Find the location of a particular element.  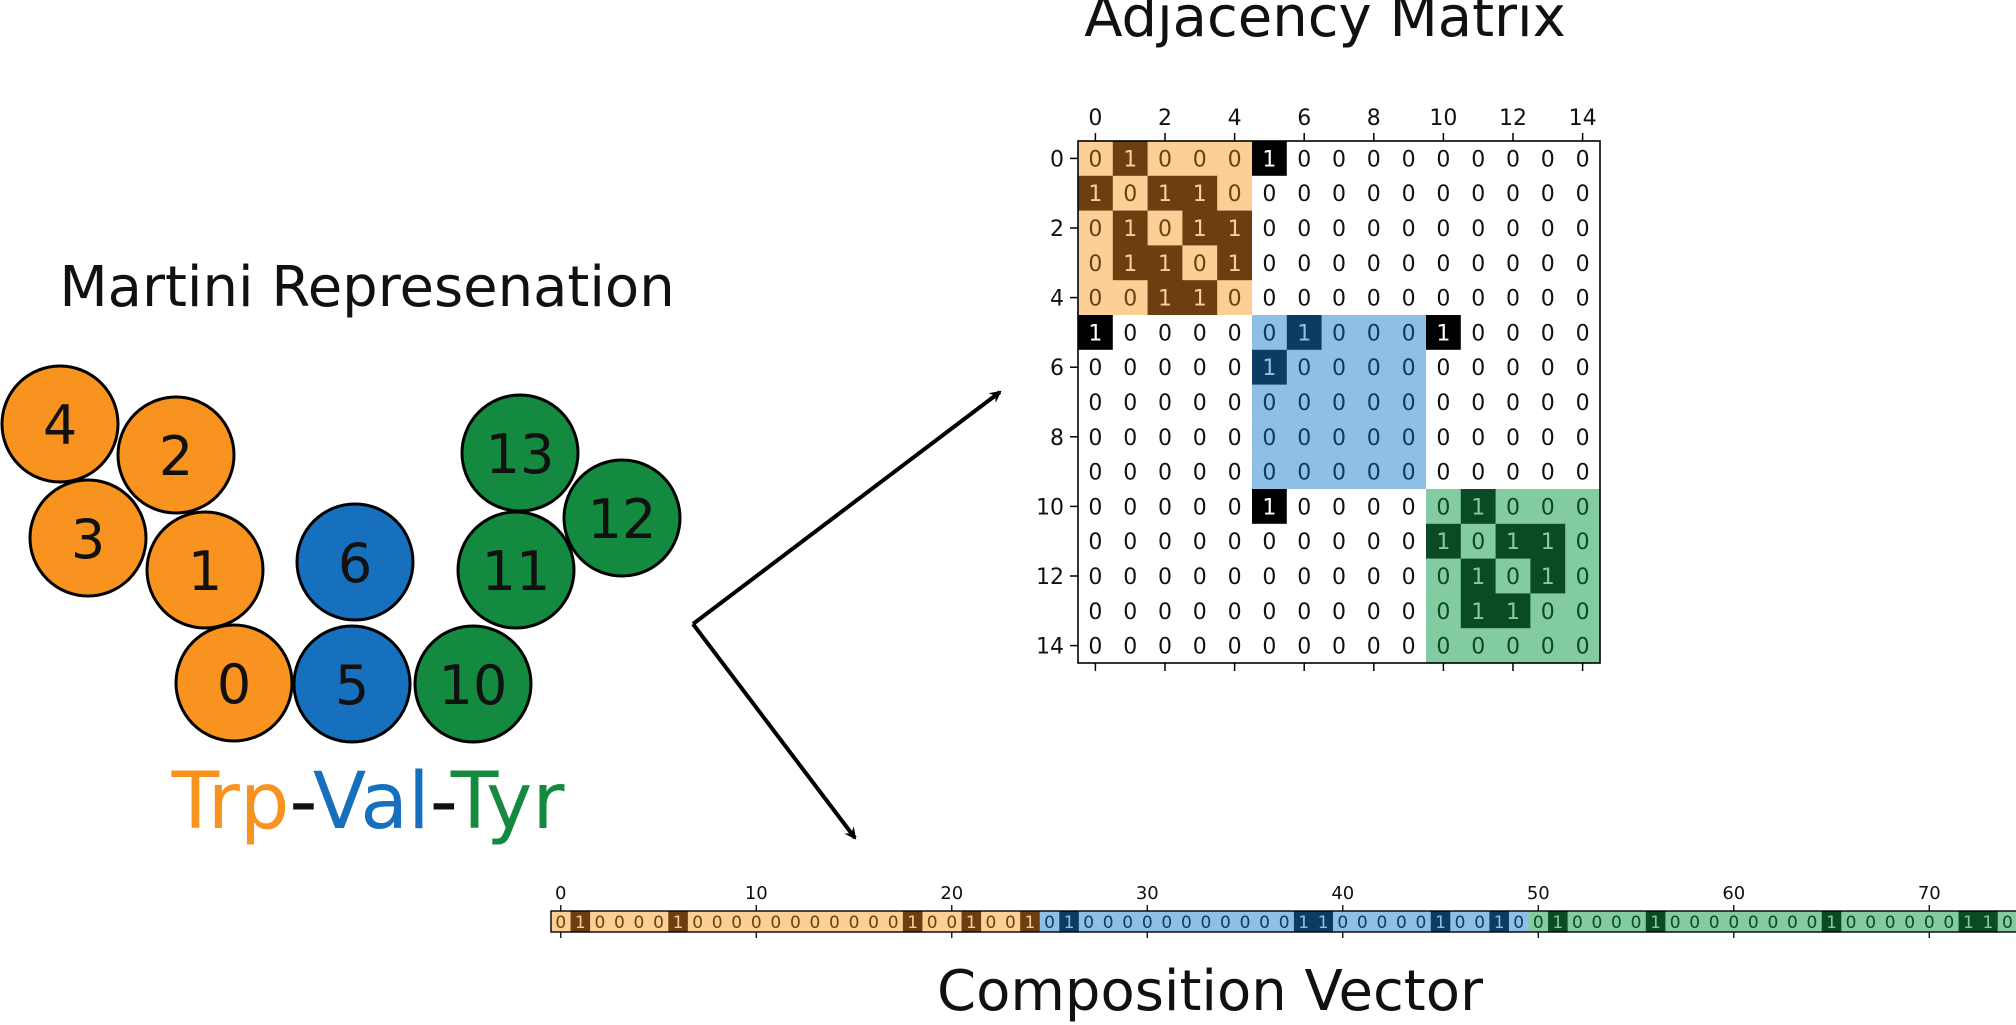

matrix-value-13-12: 1 is located at coordinates (1513, 612).